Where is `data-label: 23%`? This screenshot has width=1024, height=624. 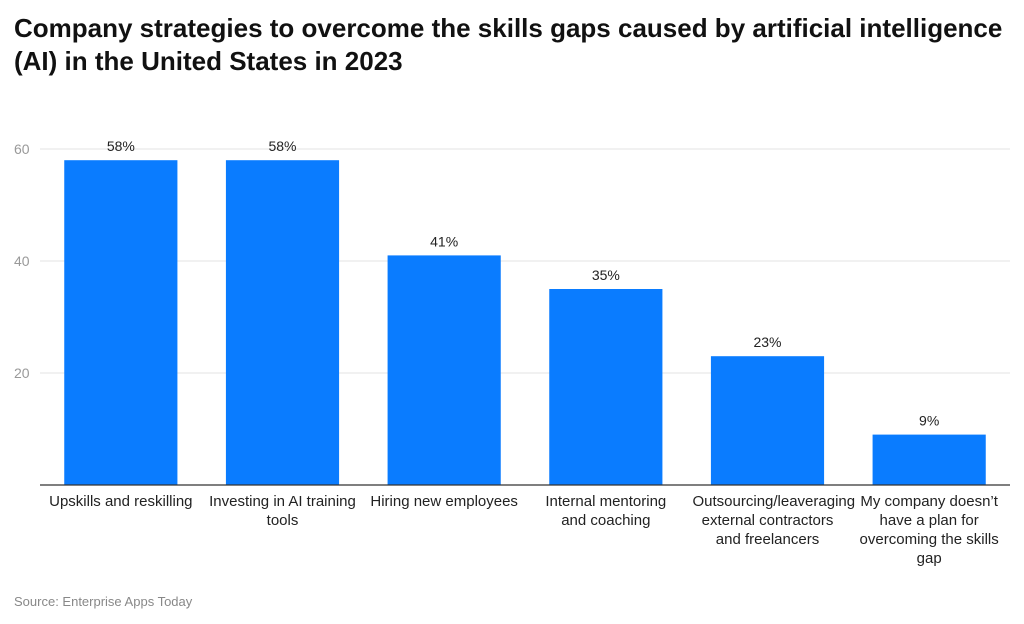 data-label: 23% is located at coordinates (767, 342).